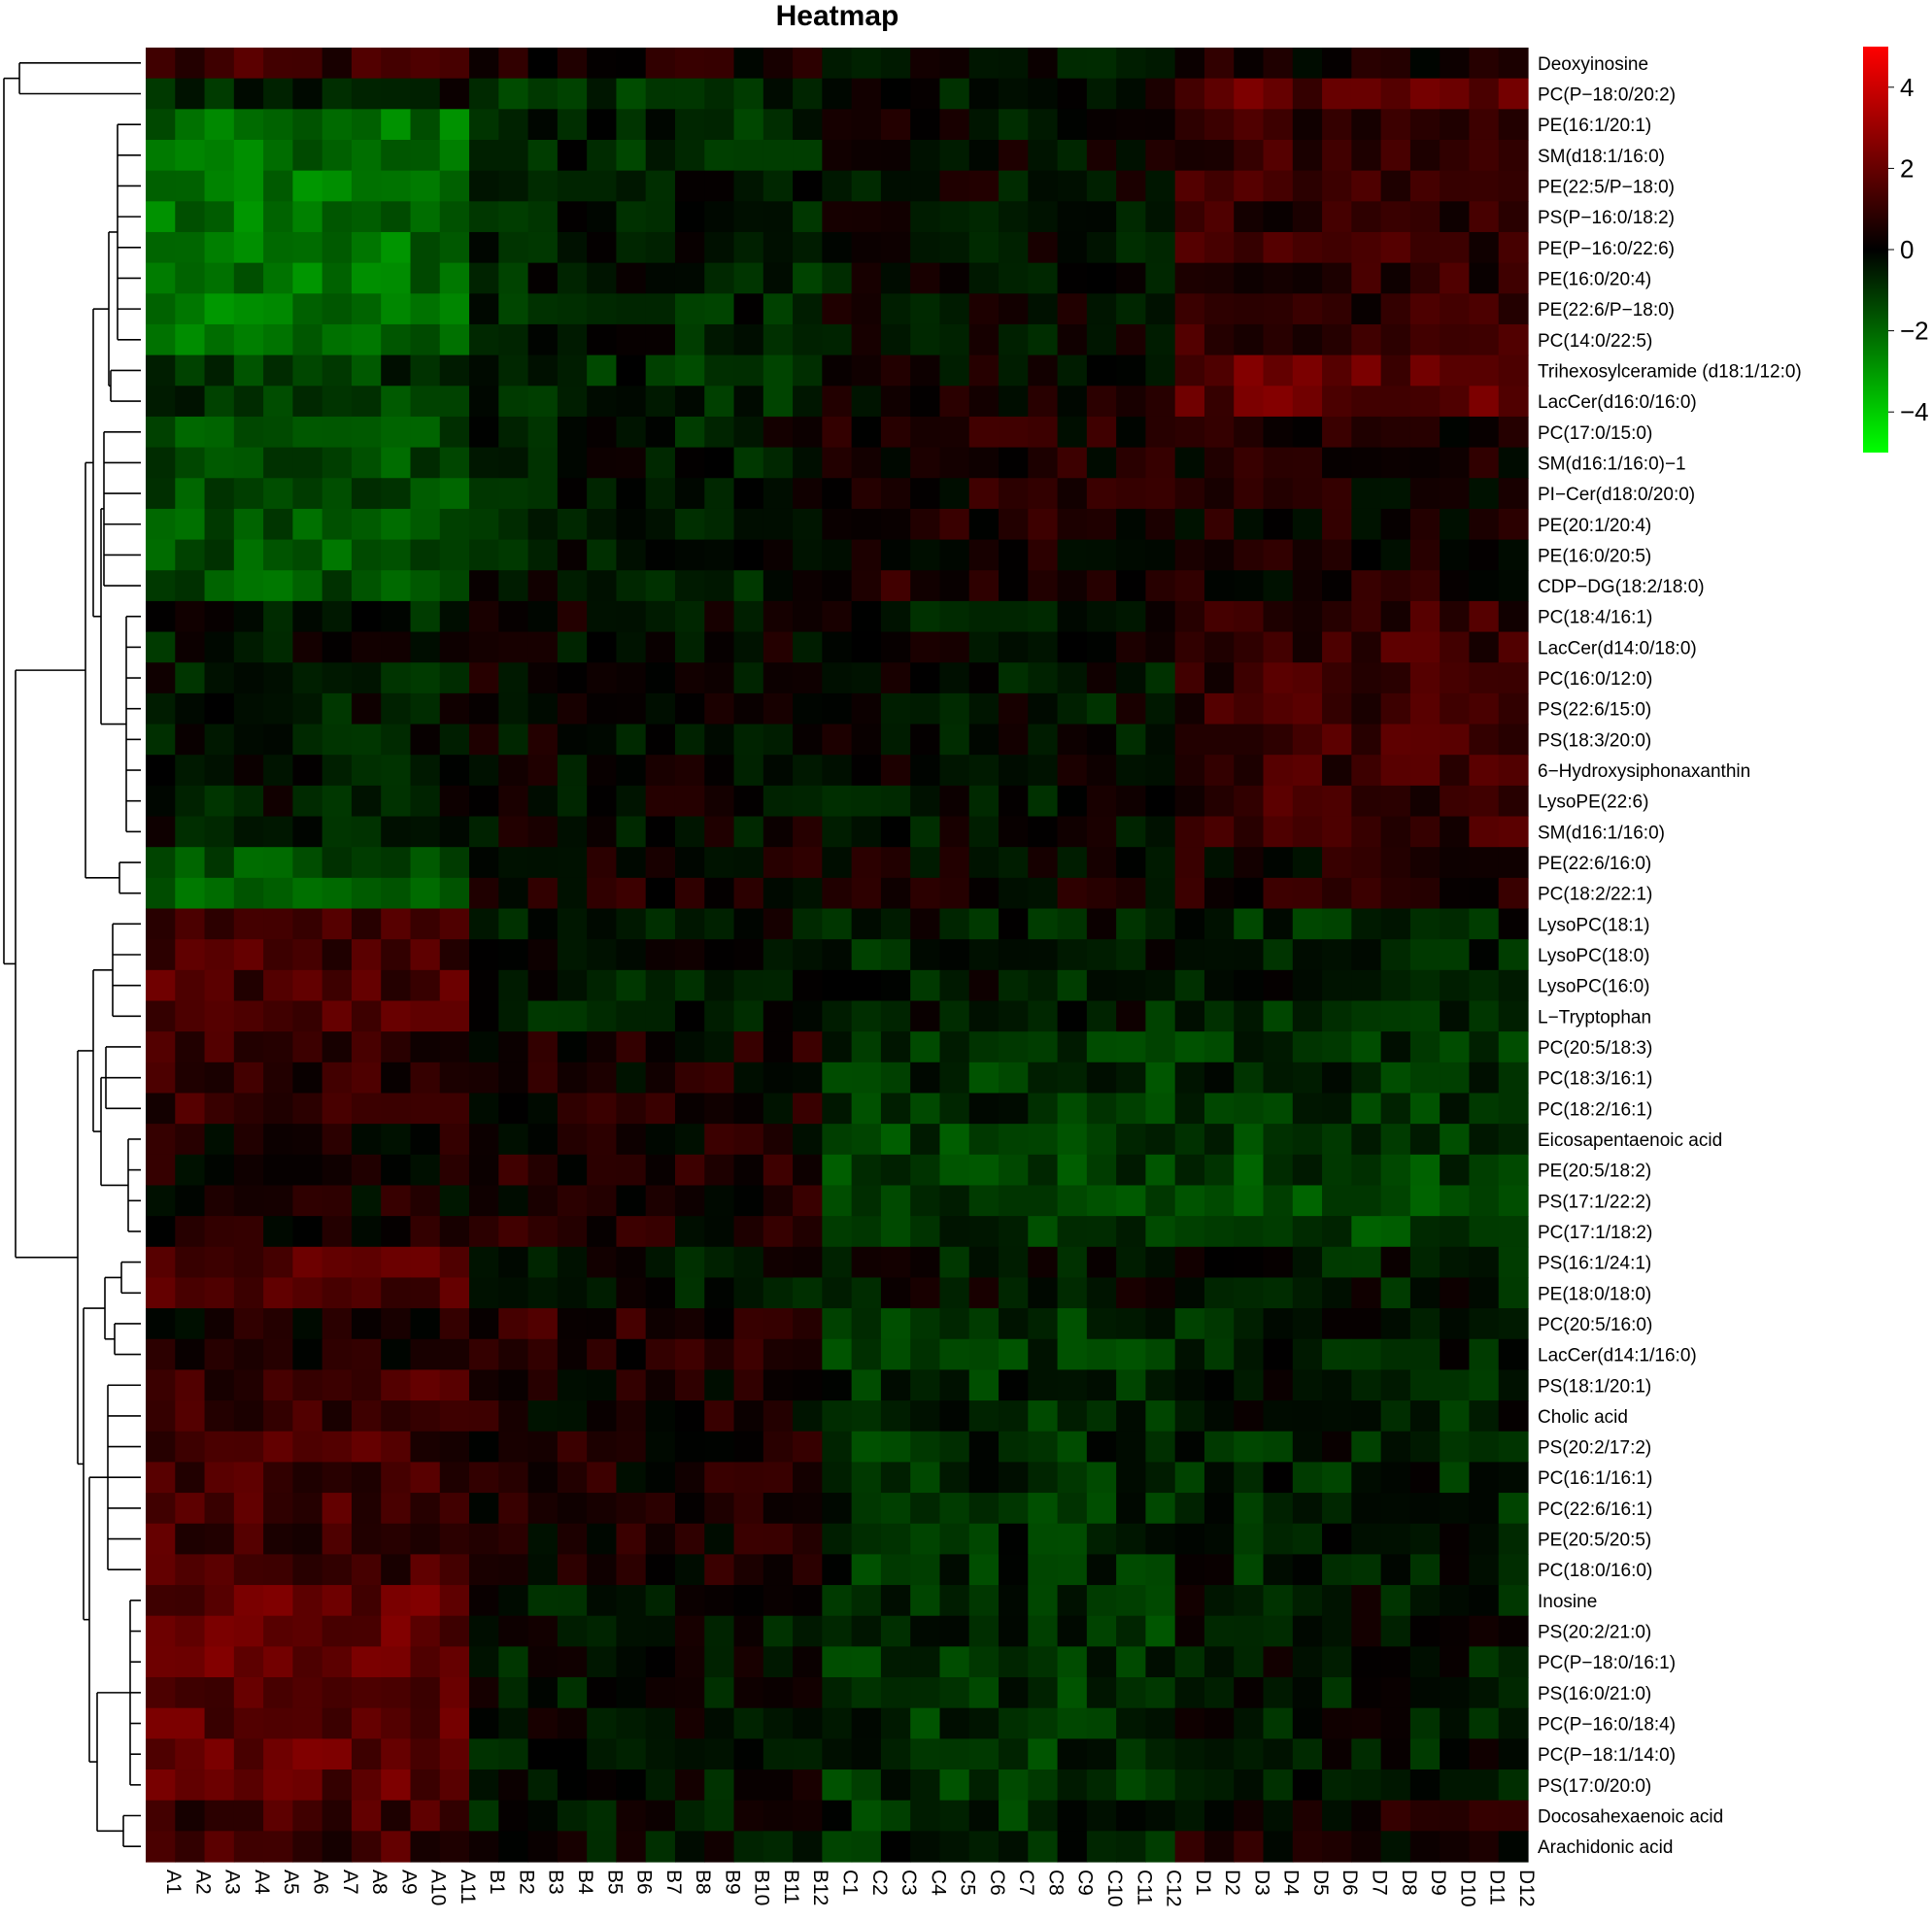  What do you see at coordinates (1914, 331) in the screenshot?
I see `legend-tick-label: −2` at bounding box center [1914, 331].